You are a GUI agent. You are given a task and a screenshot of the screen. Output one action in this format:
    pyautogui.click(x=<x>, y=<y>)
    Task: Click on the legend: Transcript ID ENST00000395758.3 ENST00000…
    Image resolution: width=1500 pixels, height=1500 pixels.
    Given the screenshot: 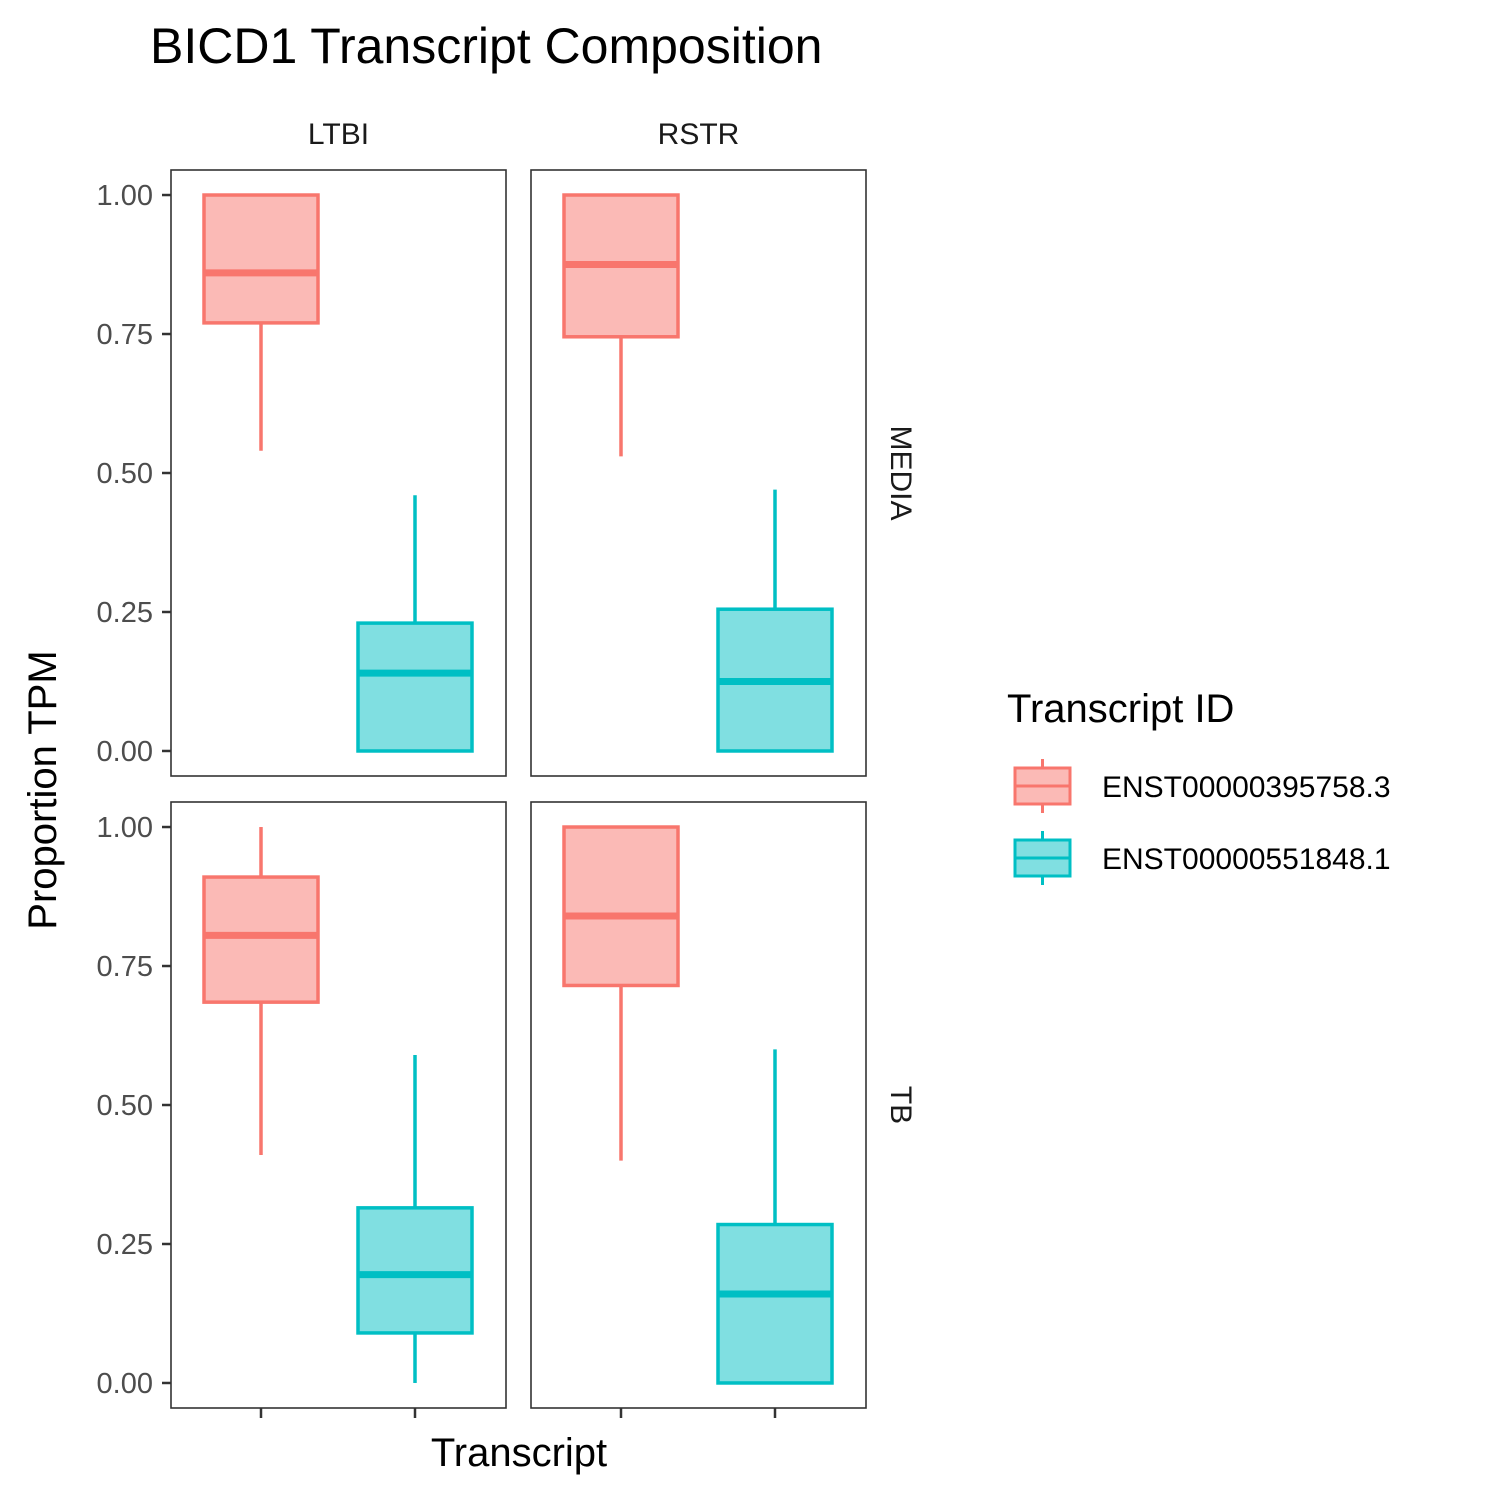 What is the action you would take?
    pyautogui.click(x=1199, y=786)
    